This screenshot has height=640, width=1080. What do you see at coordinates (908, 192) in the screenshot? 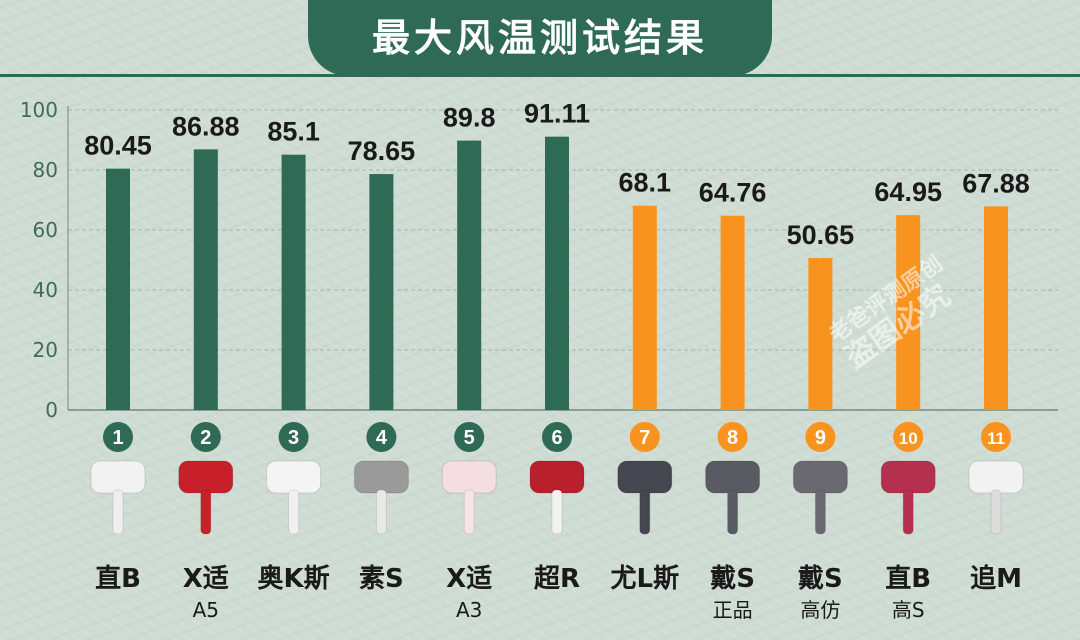
I see `data-label: 64.95` at bounding box center [908, 192].